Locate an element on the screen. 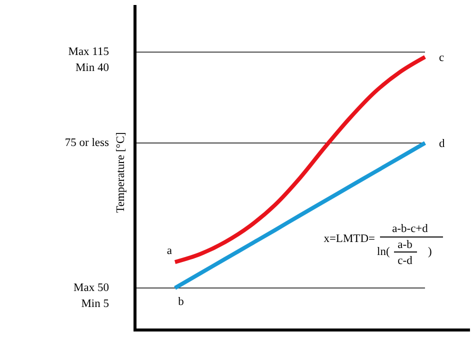 The width and height of the screenshot is (474, 338). ref-line-label: 75 or less is located at coordinates (87, 142).